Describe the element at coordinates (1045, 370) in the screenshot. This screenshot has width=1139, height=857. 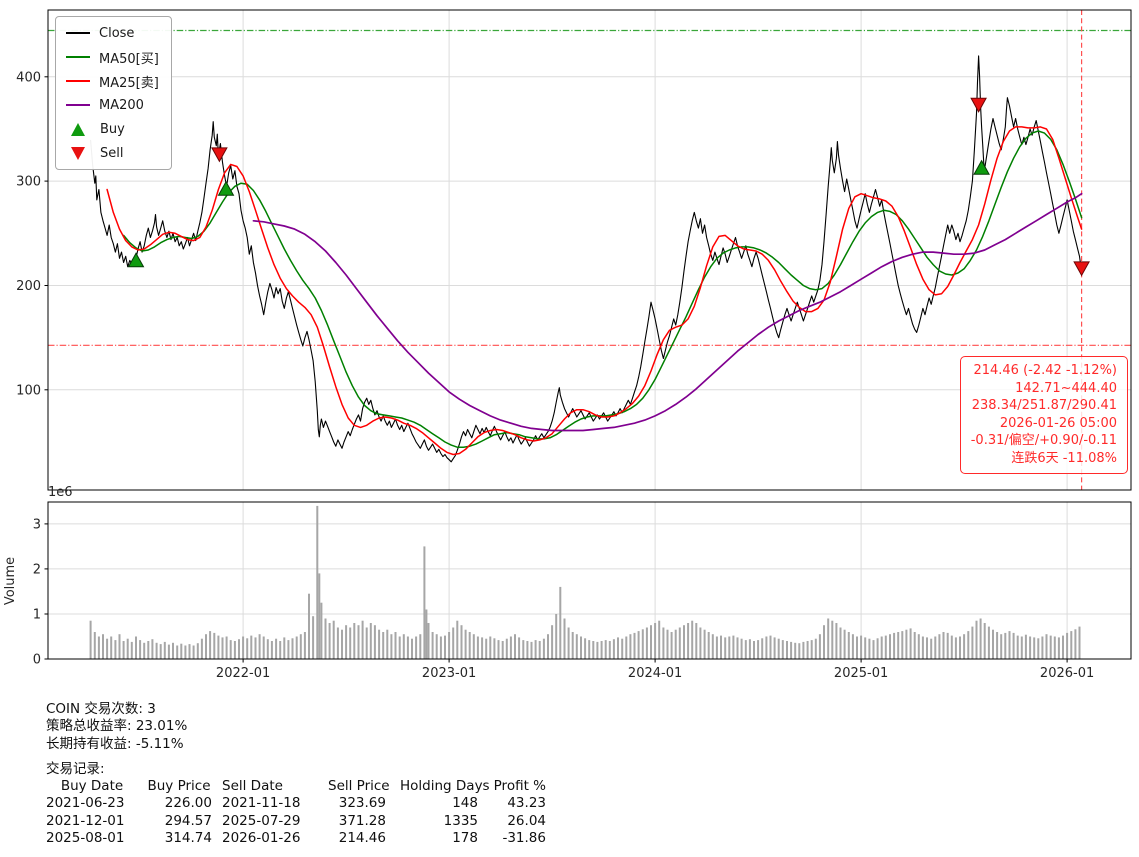
I see `annotation-line-price: 214.46 (-2.42 -1.12%)` at that location.